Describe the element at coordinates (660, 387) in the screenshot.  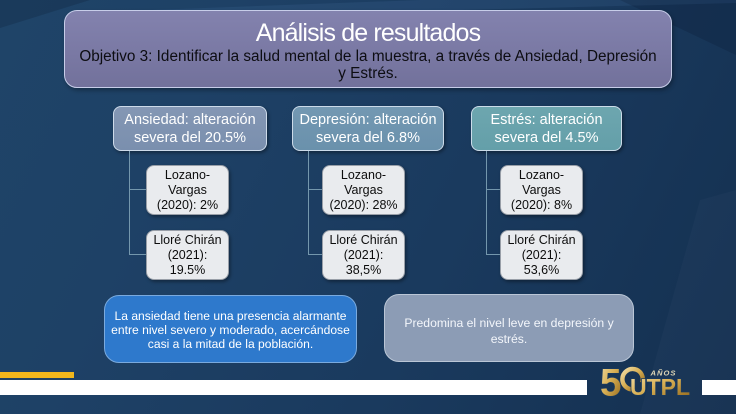
I see `svg-text: UTPL` at that location.